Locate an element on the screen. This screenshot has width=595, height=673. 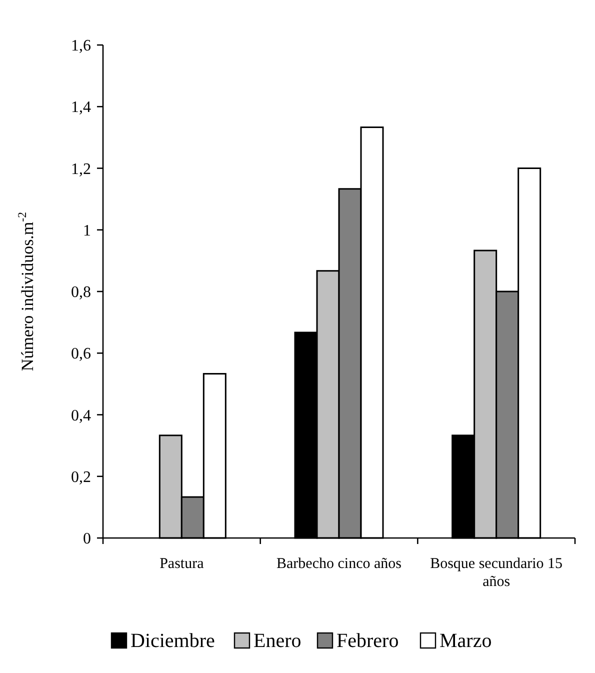
legend-label: Marzo is located at coordinates (466, 641).